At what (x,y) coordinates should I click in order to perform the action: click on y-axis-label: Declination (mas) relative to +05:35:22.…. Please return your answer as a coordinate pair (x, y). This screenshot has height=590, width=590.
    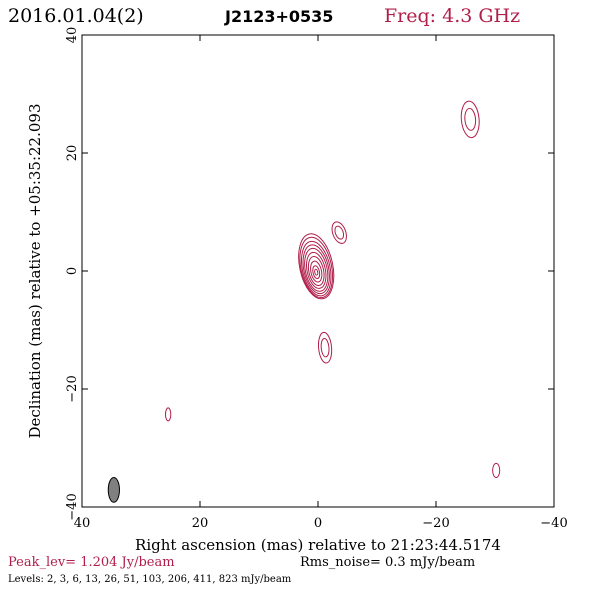
    Looking at the image, I should click on (35, 270).